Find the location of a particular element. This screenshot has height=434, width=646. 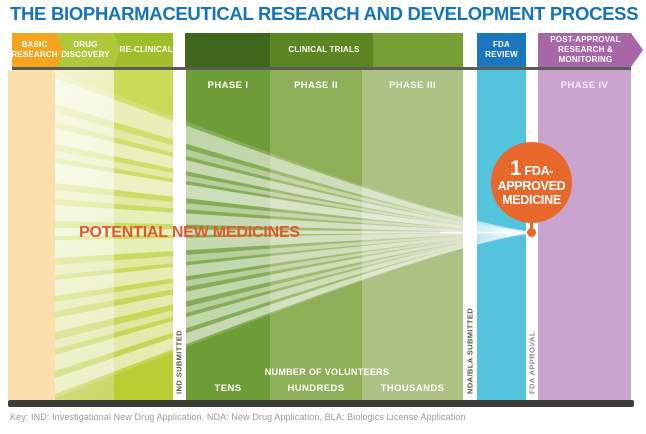

column-fda-review is located at coordinates (501, 235).